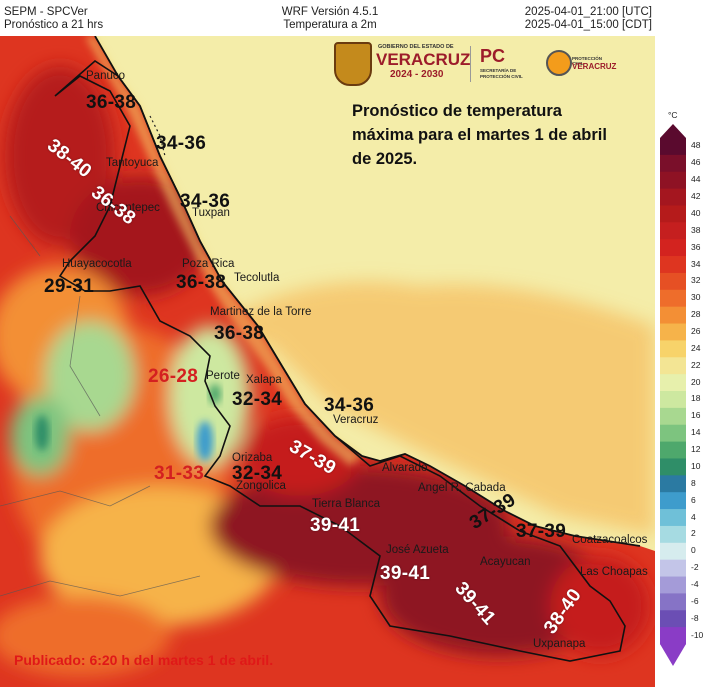 The width and height of the screenshot is (710, 687). What do you see at coordinates (353, 64) in the screenshot?
I see `veracruz-shield-icon` at bounding box center [353, 64].